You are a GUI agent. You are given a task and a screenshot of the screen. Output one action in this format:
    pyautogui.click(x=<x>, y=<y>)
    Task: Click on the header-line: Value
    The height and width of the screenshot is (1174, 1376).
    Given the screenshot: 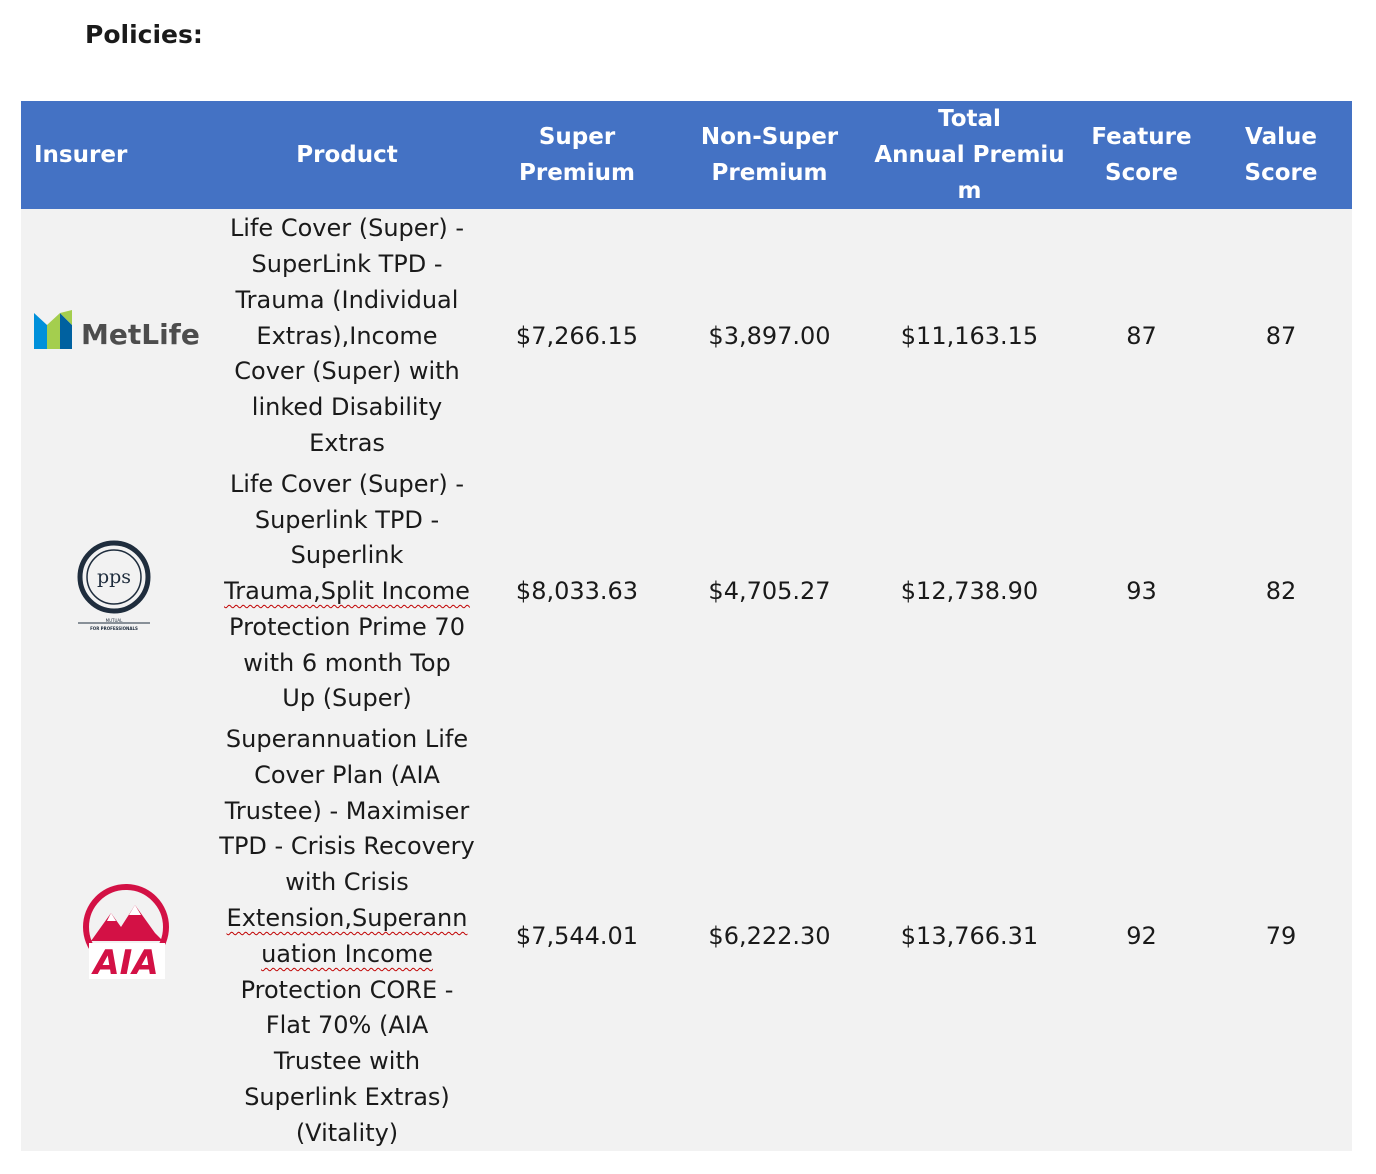 What is the action you would take?
    pyautogui.click(x=1281, y=137)
    